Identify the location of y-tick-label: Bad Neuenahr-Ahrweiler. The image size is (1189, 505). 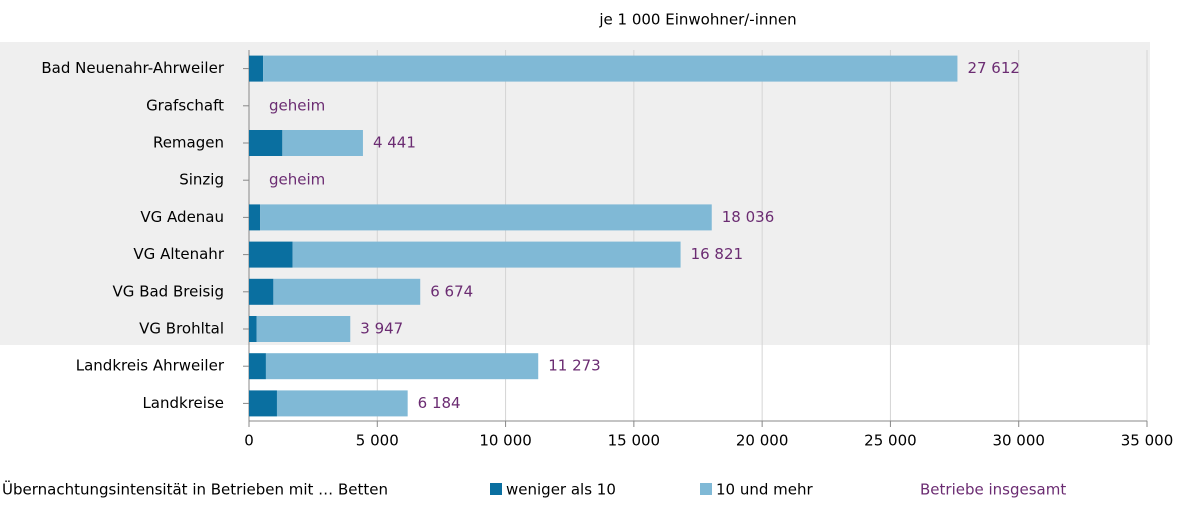
(132, 68).